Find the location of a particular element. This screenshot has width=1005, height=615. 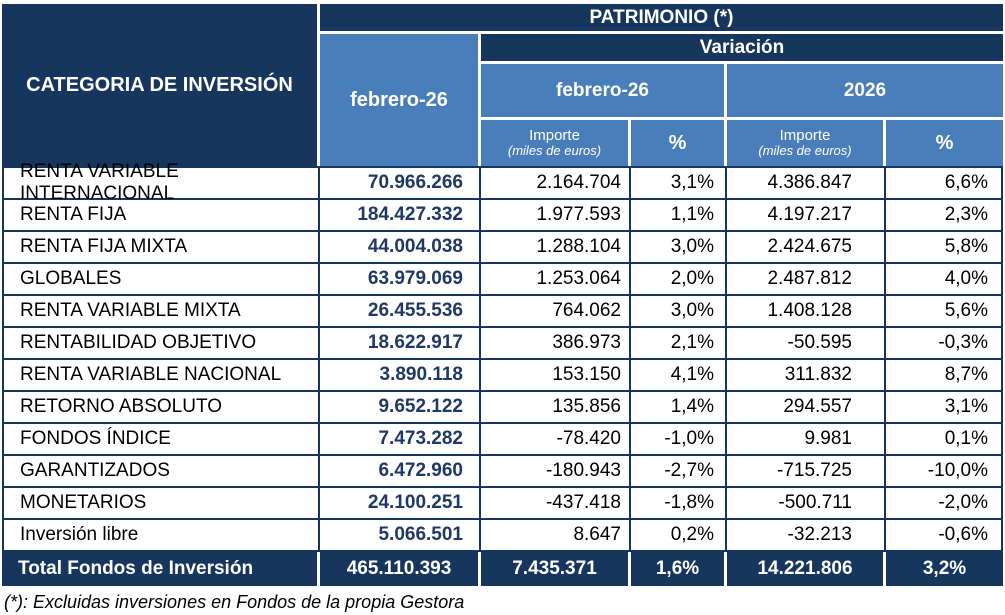

patrimonio-cell: 70.966.266 is located at coordinates (400, 184).